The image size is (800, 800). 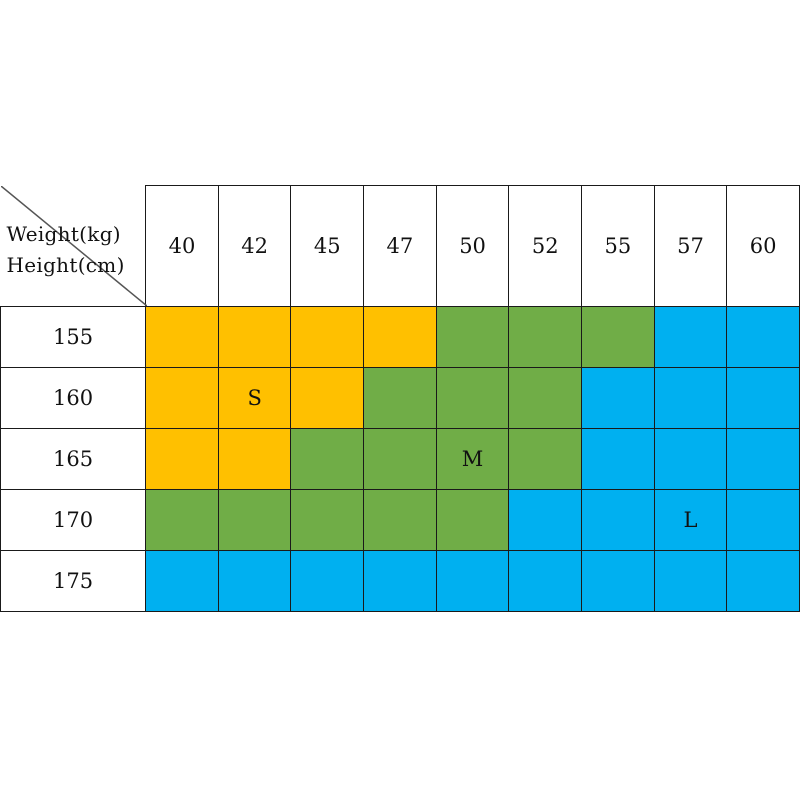 What do you see at coordinates (472, 246) in the screenshot?
I see `weight-header-50: 50` at bounding box center [472, 246].